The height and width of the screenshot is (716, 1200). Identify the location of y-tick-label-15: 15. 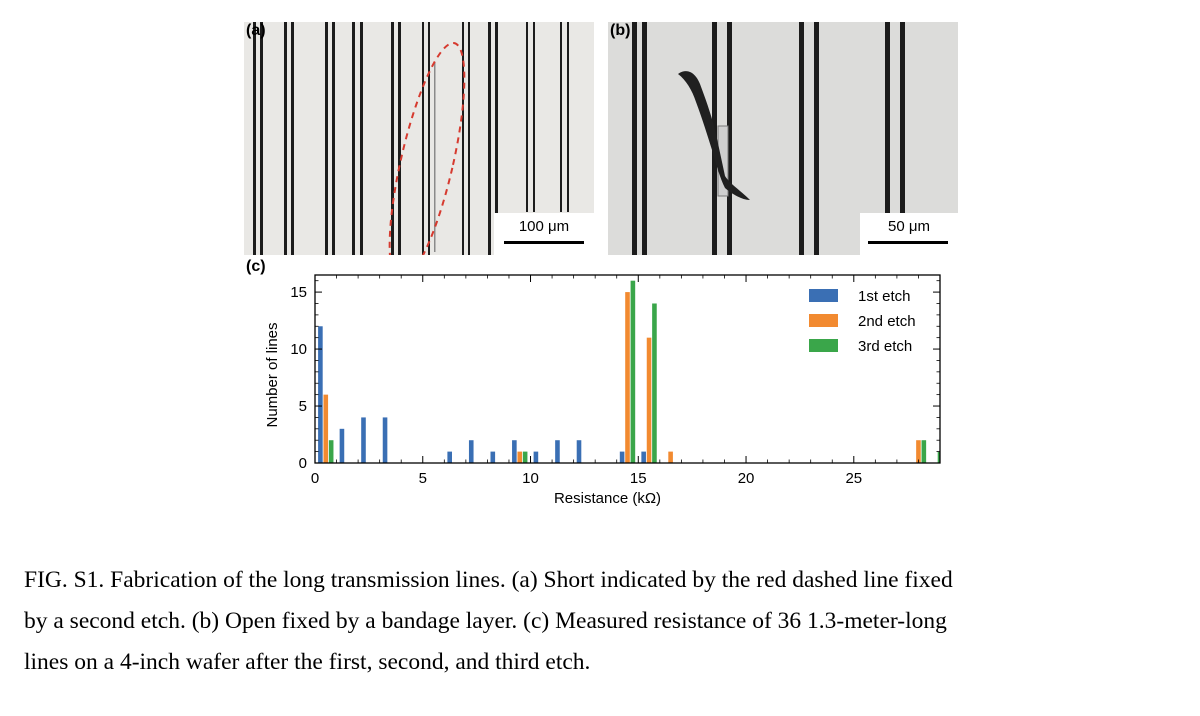
(298, 292).